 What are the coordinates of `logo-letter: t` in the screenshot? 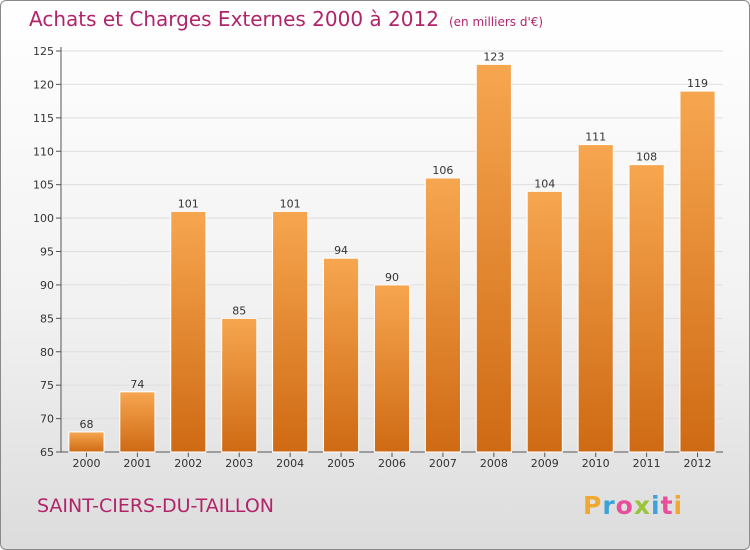 It's located at (667, 505).